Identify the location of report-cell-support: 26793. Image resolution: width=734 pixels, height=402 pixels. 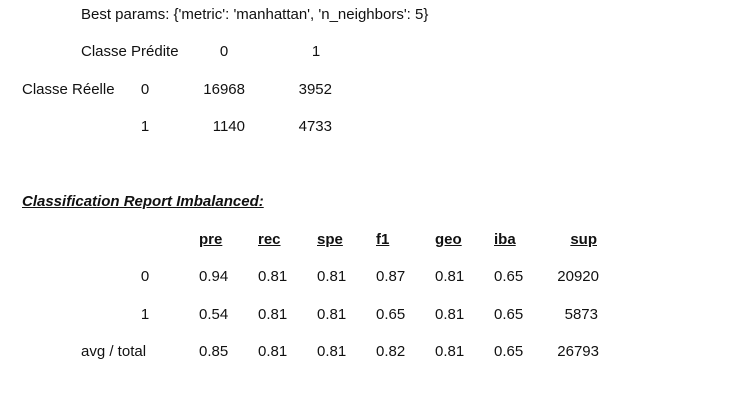
(578, 351).